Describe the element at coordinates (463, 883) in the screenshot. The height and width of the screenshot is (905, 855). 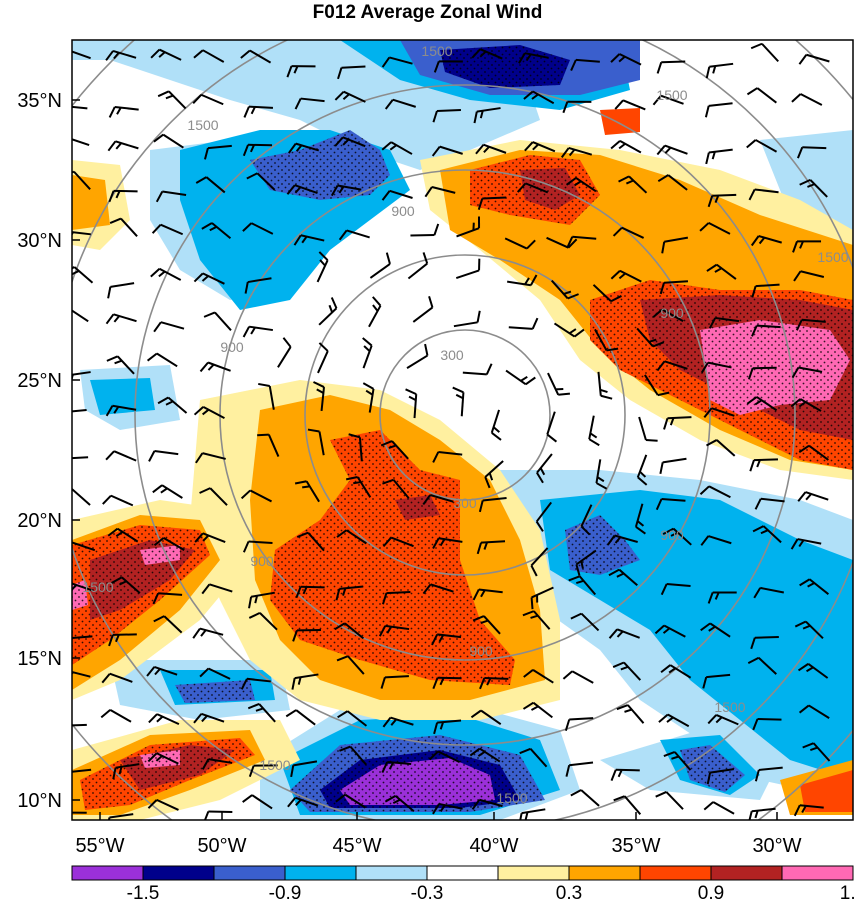
I see `colorbar: -1.5 -0.9 -0.3 0.3 0.9 1.5` at that location.